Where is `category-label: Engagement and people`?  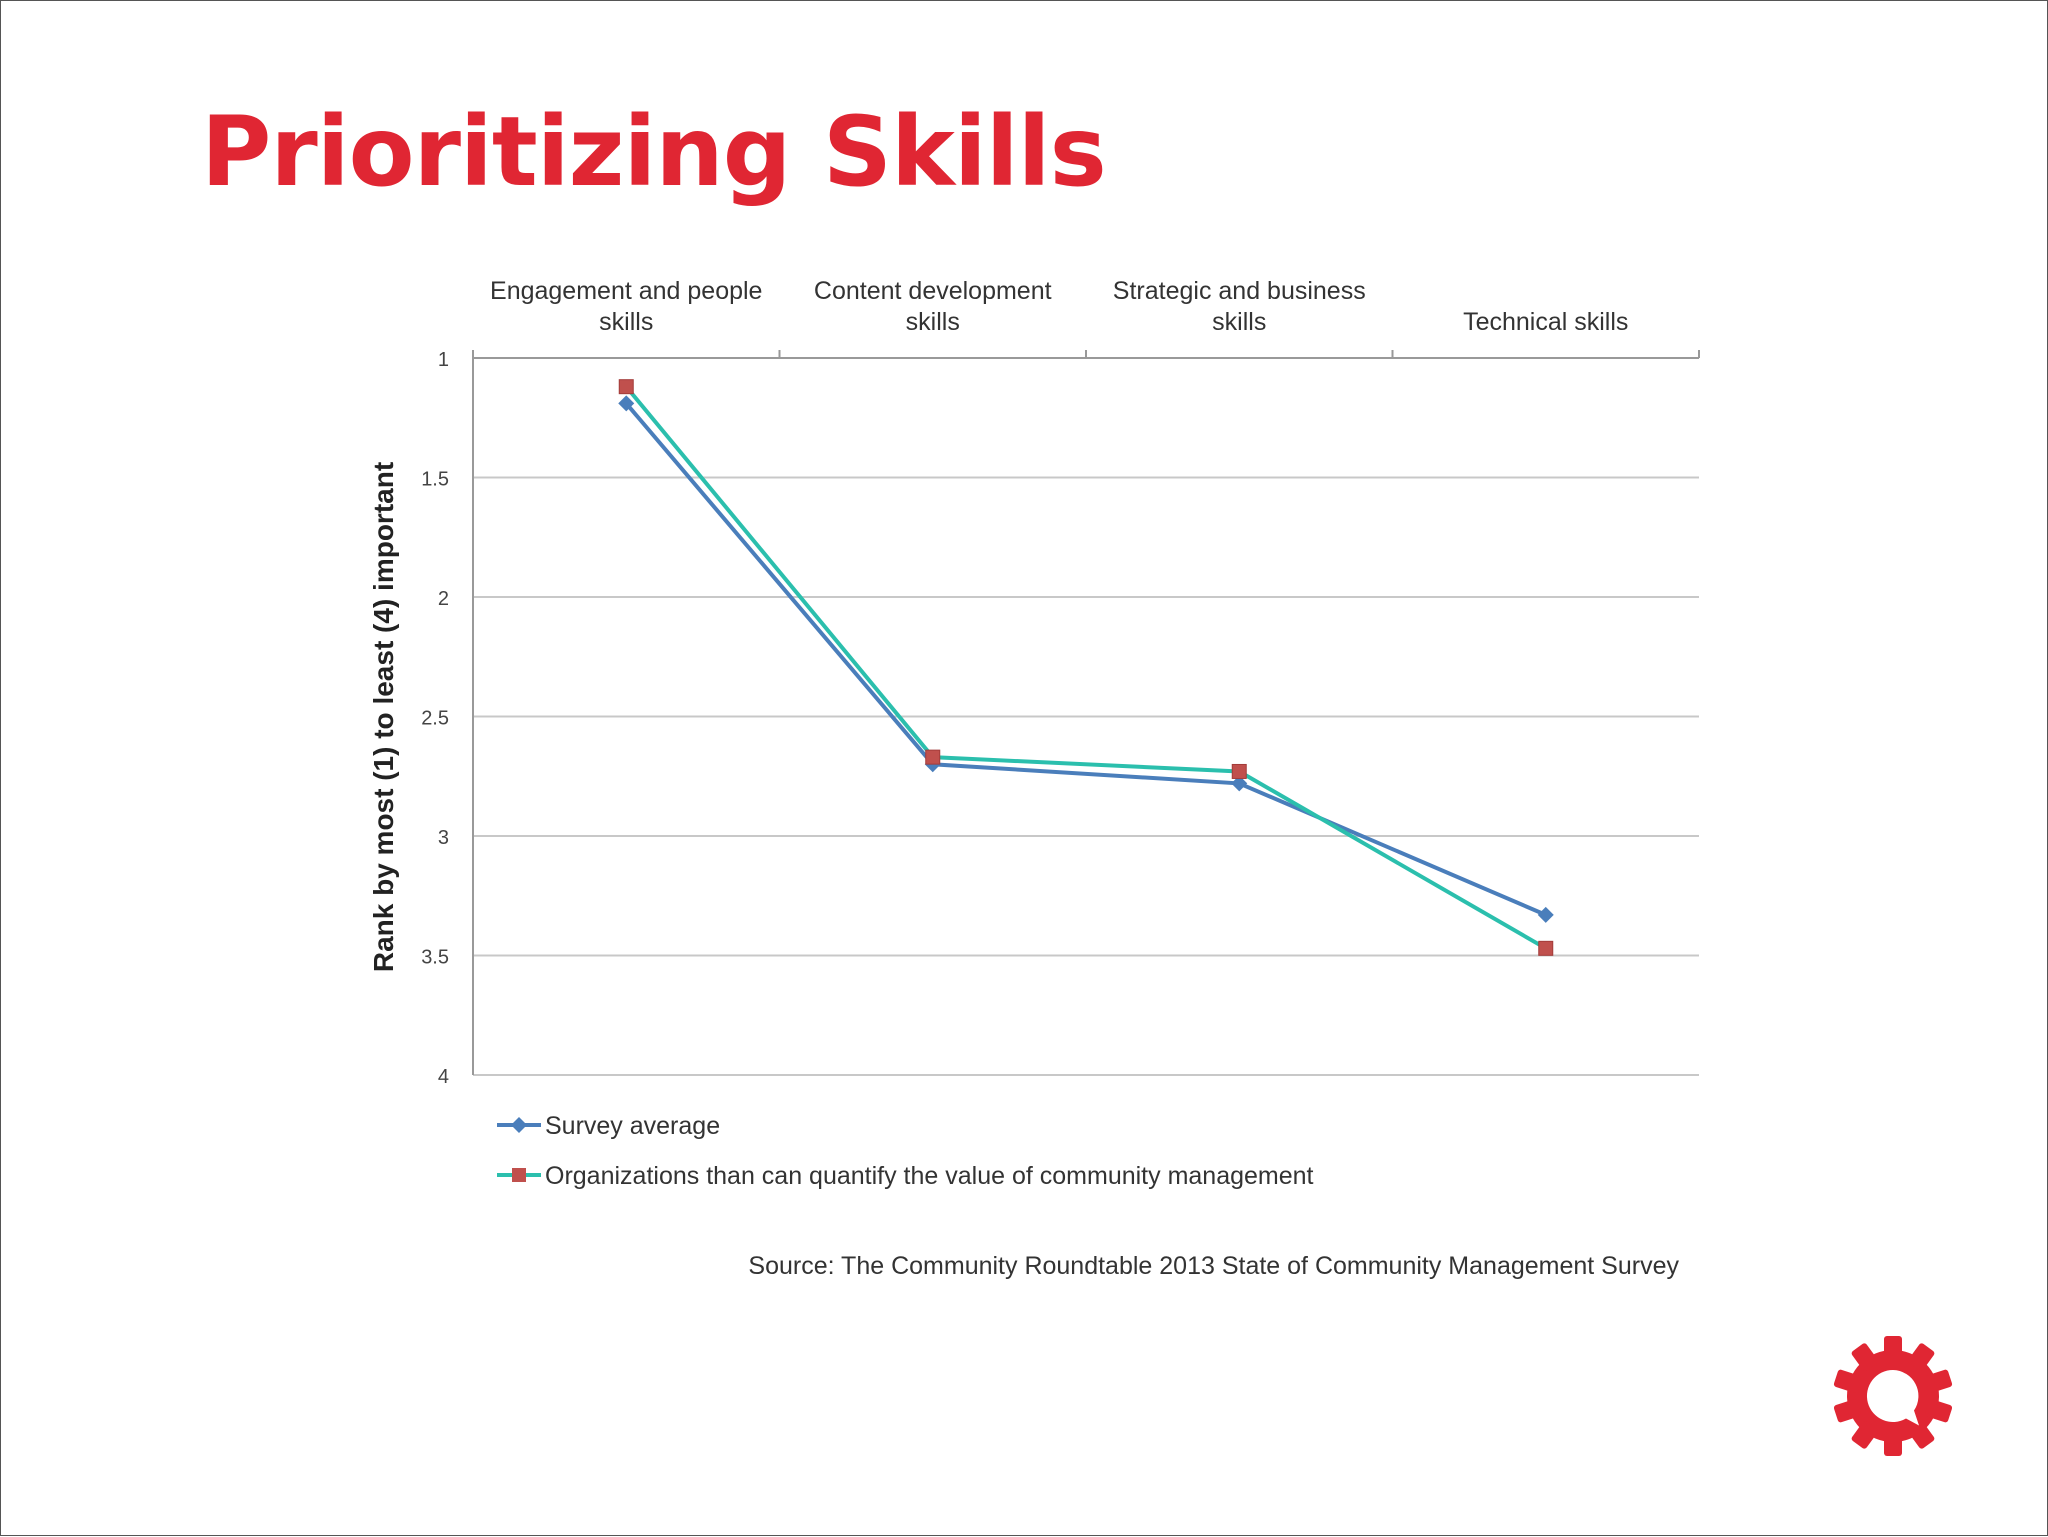
category-label: Engagement and people is located at coordinates (626, 291).